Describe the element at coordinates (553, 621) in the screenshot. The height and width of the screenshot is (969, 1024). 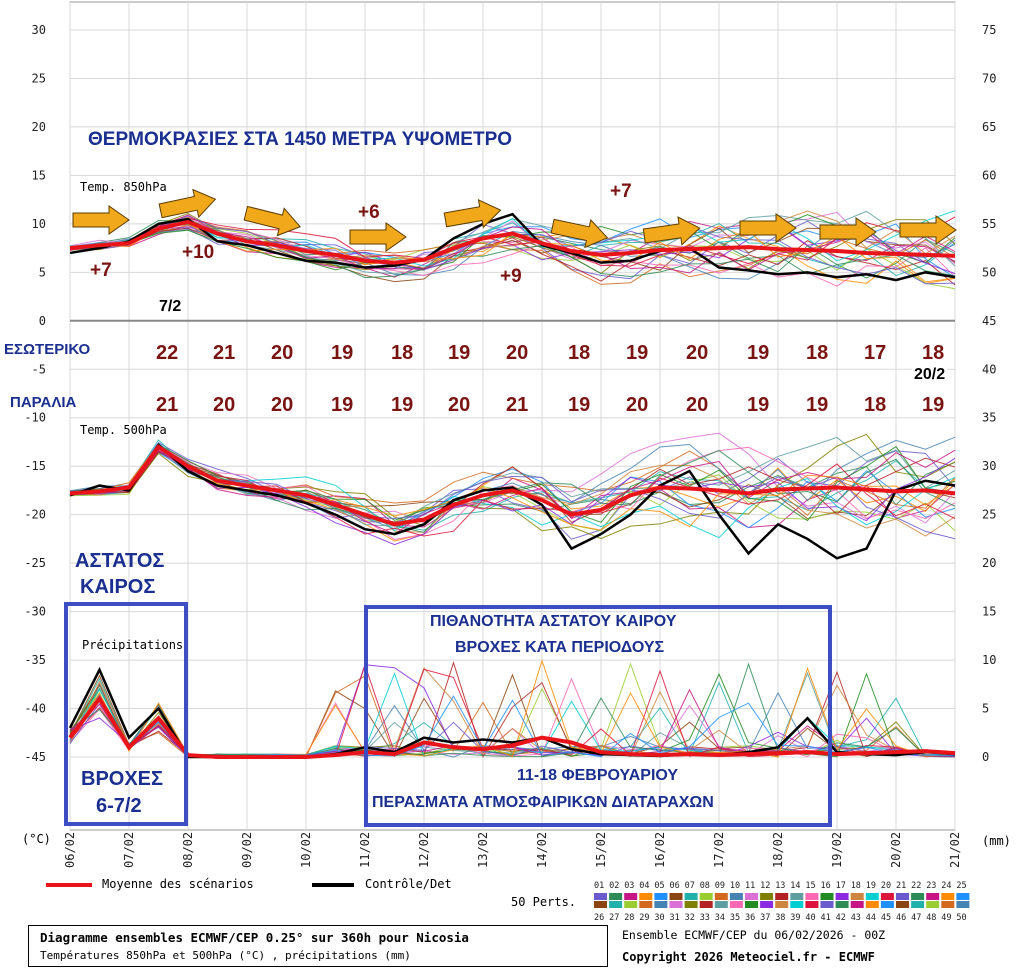
I see `probability-label: ΠΙΘΑΝΟΤΗΤΑ ΑΣΤΑΤΟΥ ΚΑΙΡΟΥ` at that location.